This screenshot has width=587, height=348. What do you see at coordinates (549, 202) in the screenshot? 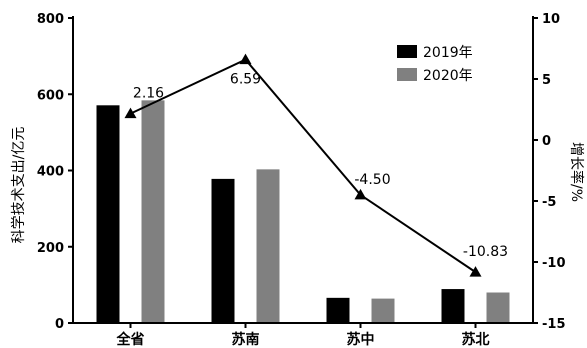
I see `right-tick-label: -5` at bounding box center [549, 202].